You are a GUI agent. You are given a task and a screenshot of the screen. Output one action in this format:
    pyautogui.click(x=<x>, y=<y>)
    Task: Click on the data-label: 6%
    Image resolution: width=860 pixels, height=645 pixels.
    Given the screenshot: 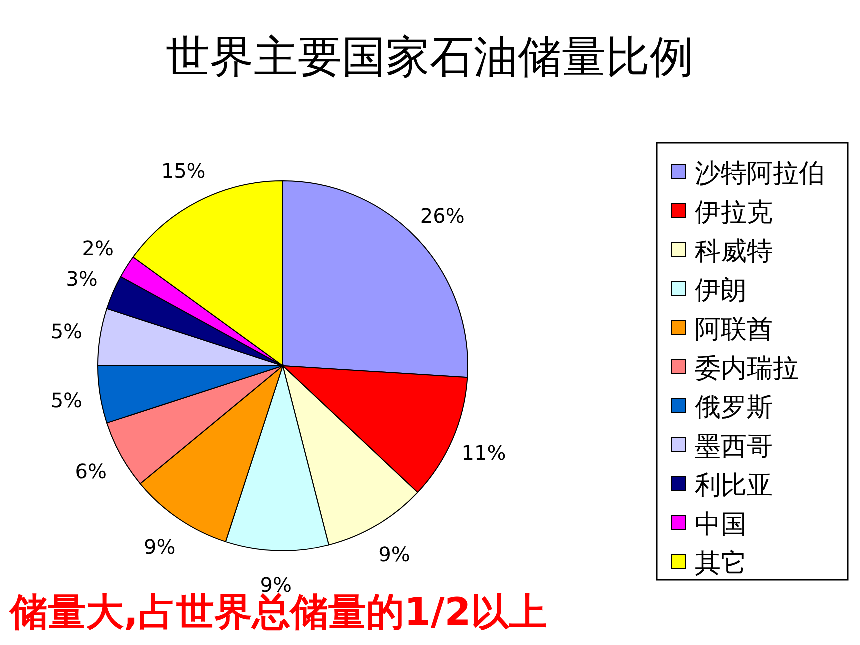 What is the action you would take?
    pyautogui.click(x=91, y=472)
    